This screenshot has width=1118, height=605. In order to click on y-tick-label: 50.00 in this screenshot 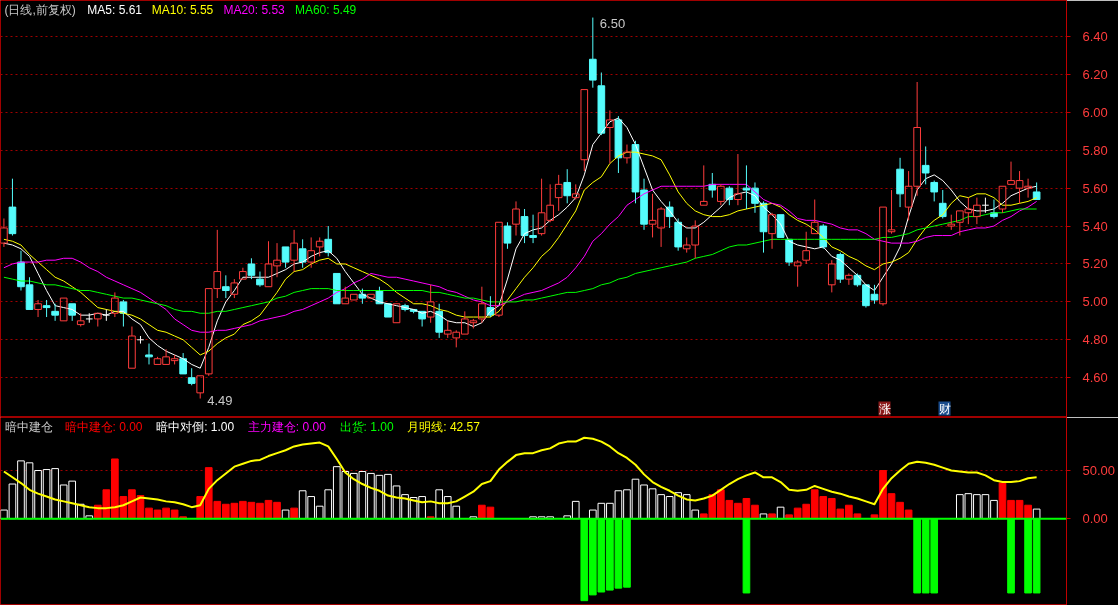, I will do `click(1099, 471)`.